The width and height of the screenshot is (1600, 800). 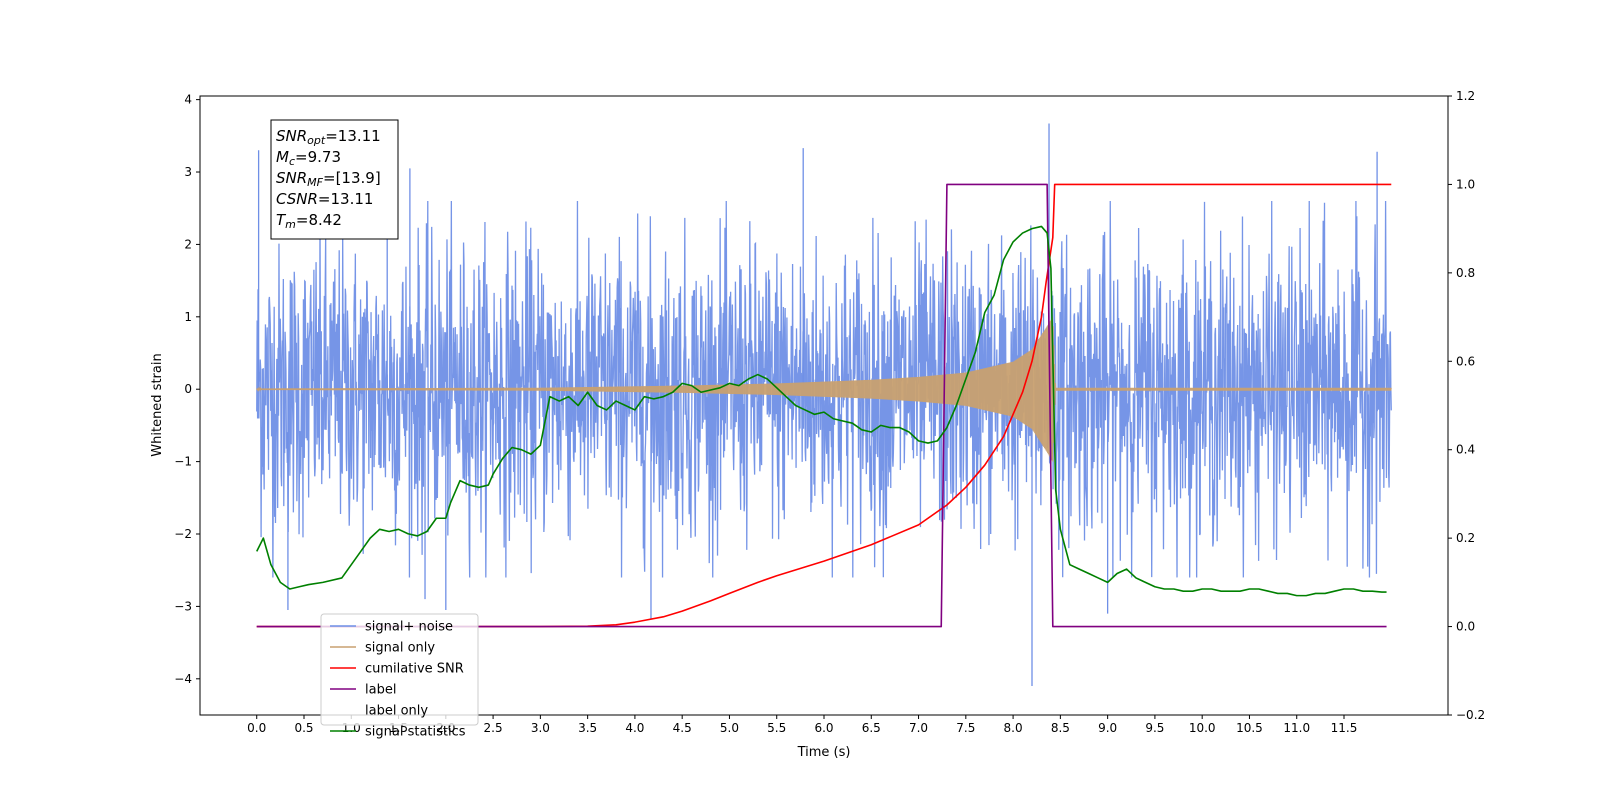 I want to click on y-left-tick-label-7: −3, so click(x=183, y=606).